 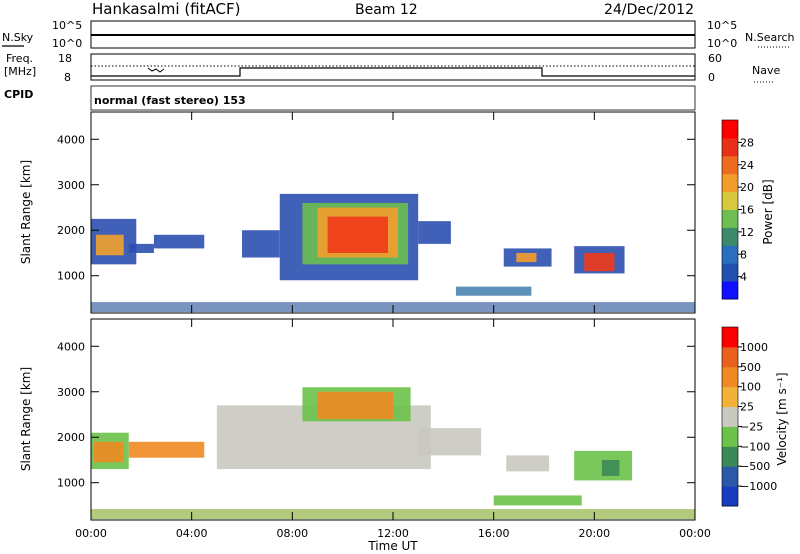 What do you see at coordinates (398, 34) in the screenshot?
I see `noise-panel: N.Sky N.Search 10^5 10^0 10^5 10^0` at bounding box center [398, 34].